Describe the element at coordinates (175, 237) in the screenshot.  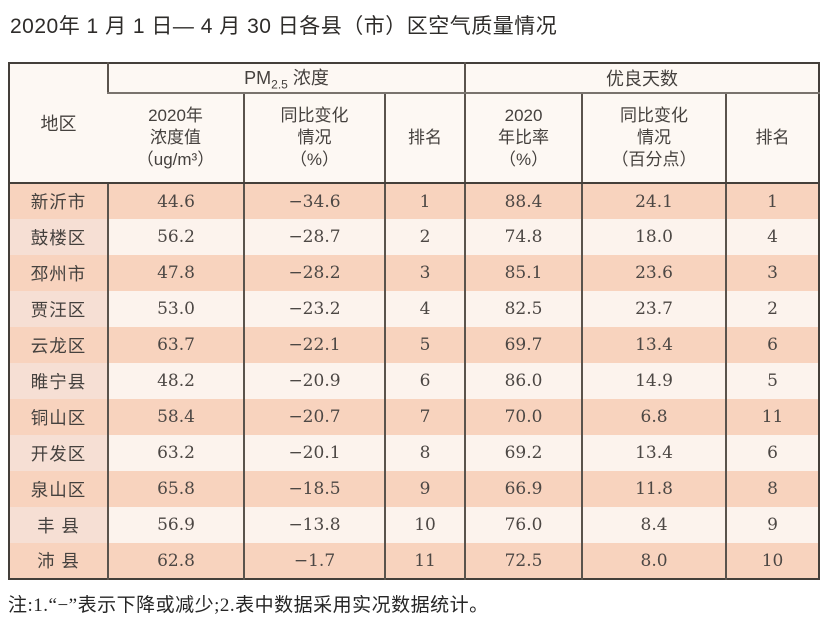
I see `pm-value-cell: 56.2` at that location.